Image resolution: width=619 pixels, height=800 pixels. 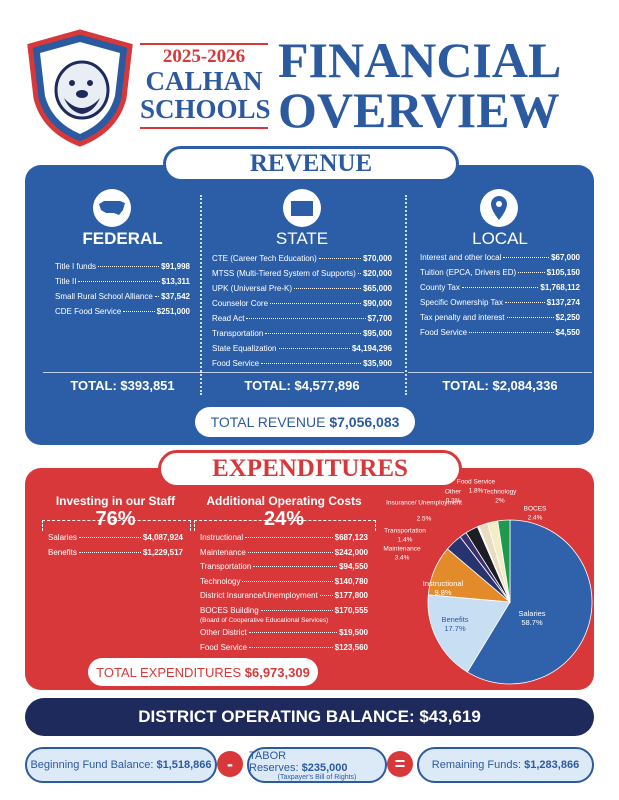 What do you see at coordinates (240, 303) in the screenshot?
I see `item-label: Counselor Core` at bounding box center [240, 303].